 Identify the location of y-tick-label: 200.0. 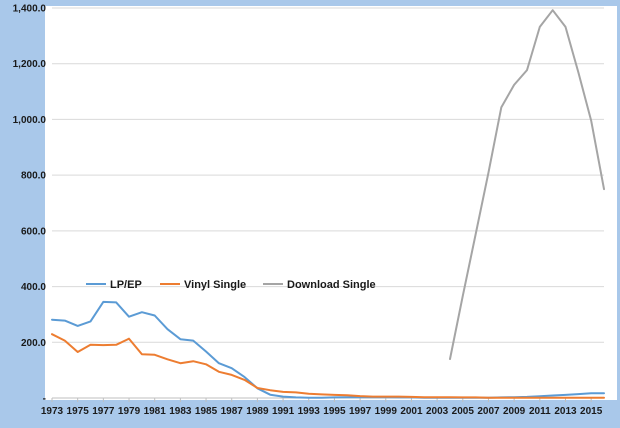
(33, 343).